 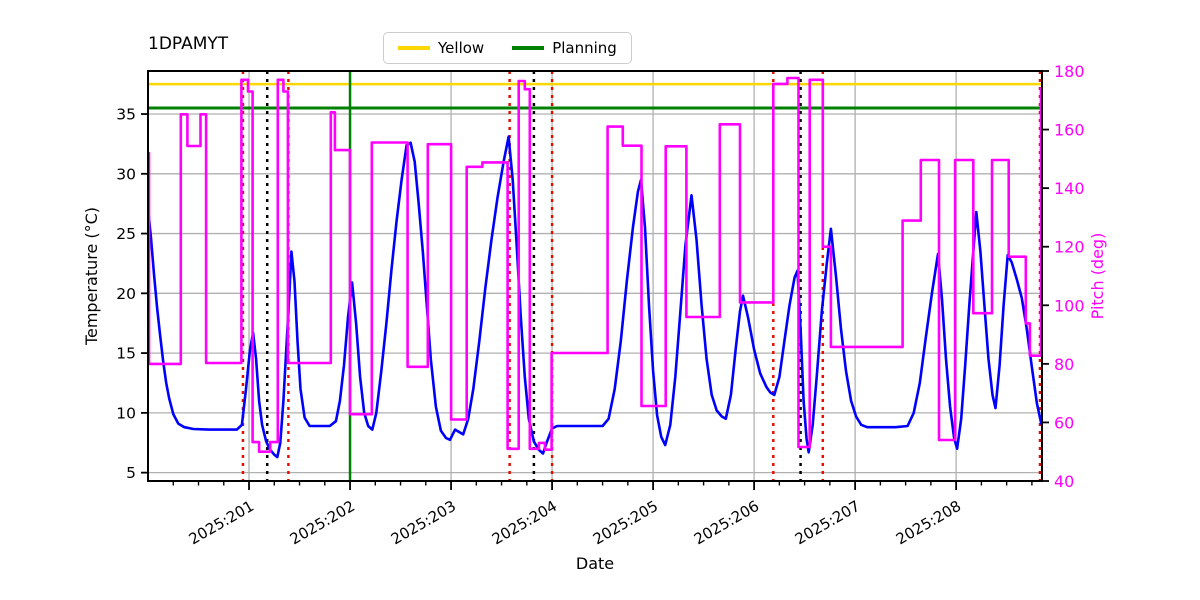 What do you see at coordinates (1069, 247) in the screenshot?
I see `pitch-tick-label: 120` at bounding box center [1069, 247].